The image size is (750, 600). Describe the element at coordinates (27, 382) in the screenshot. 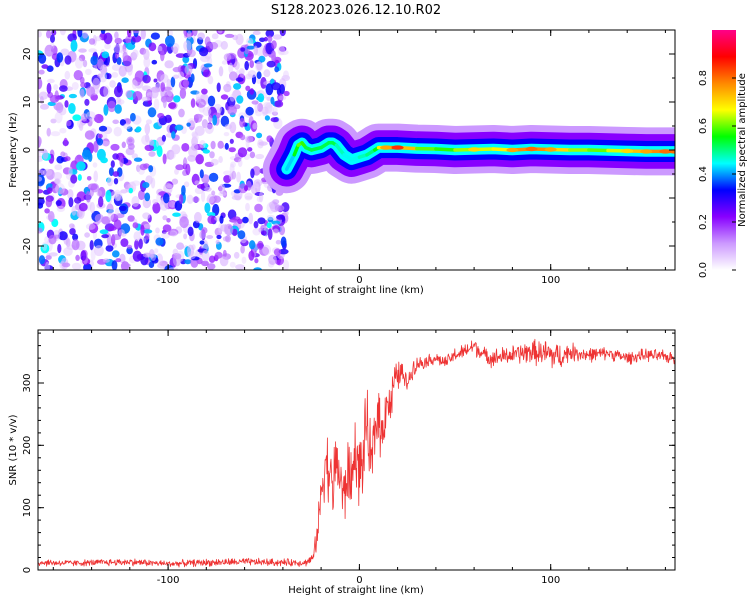

I see `y-tick-label: 300` at that location.